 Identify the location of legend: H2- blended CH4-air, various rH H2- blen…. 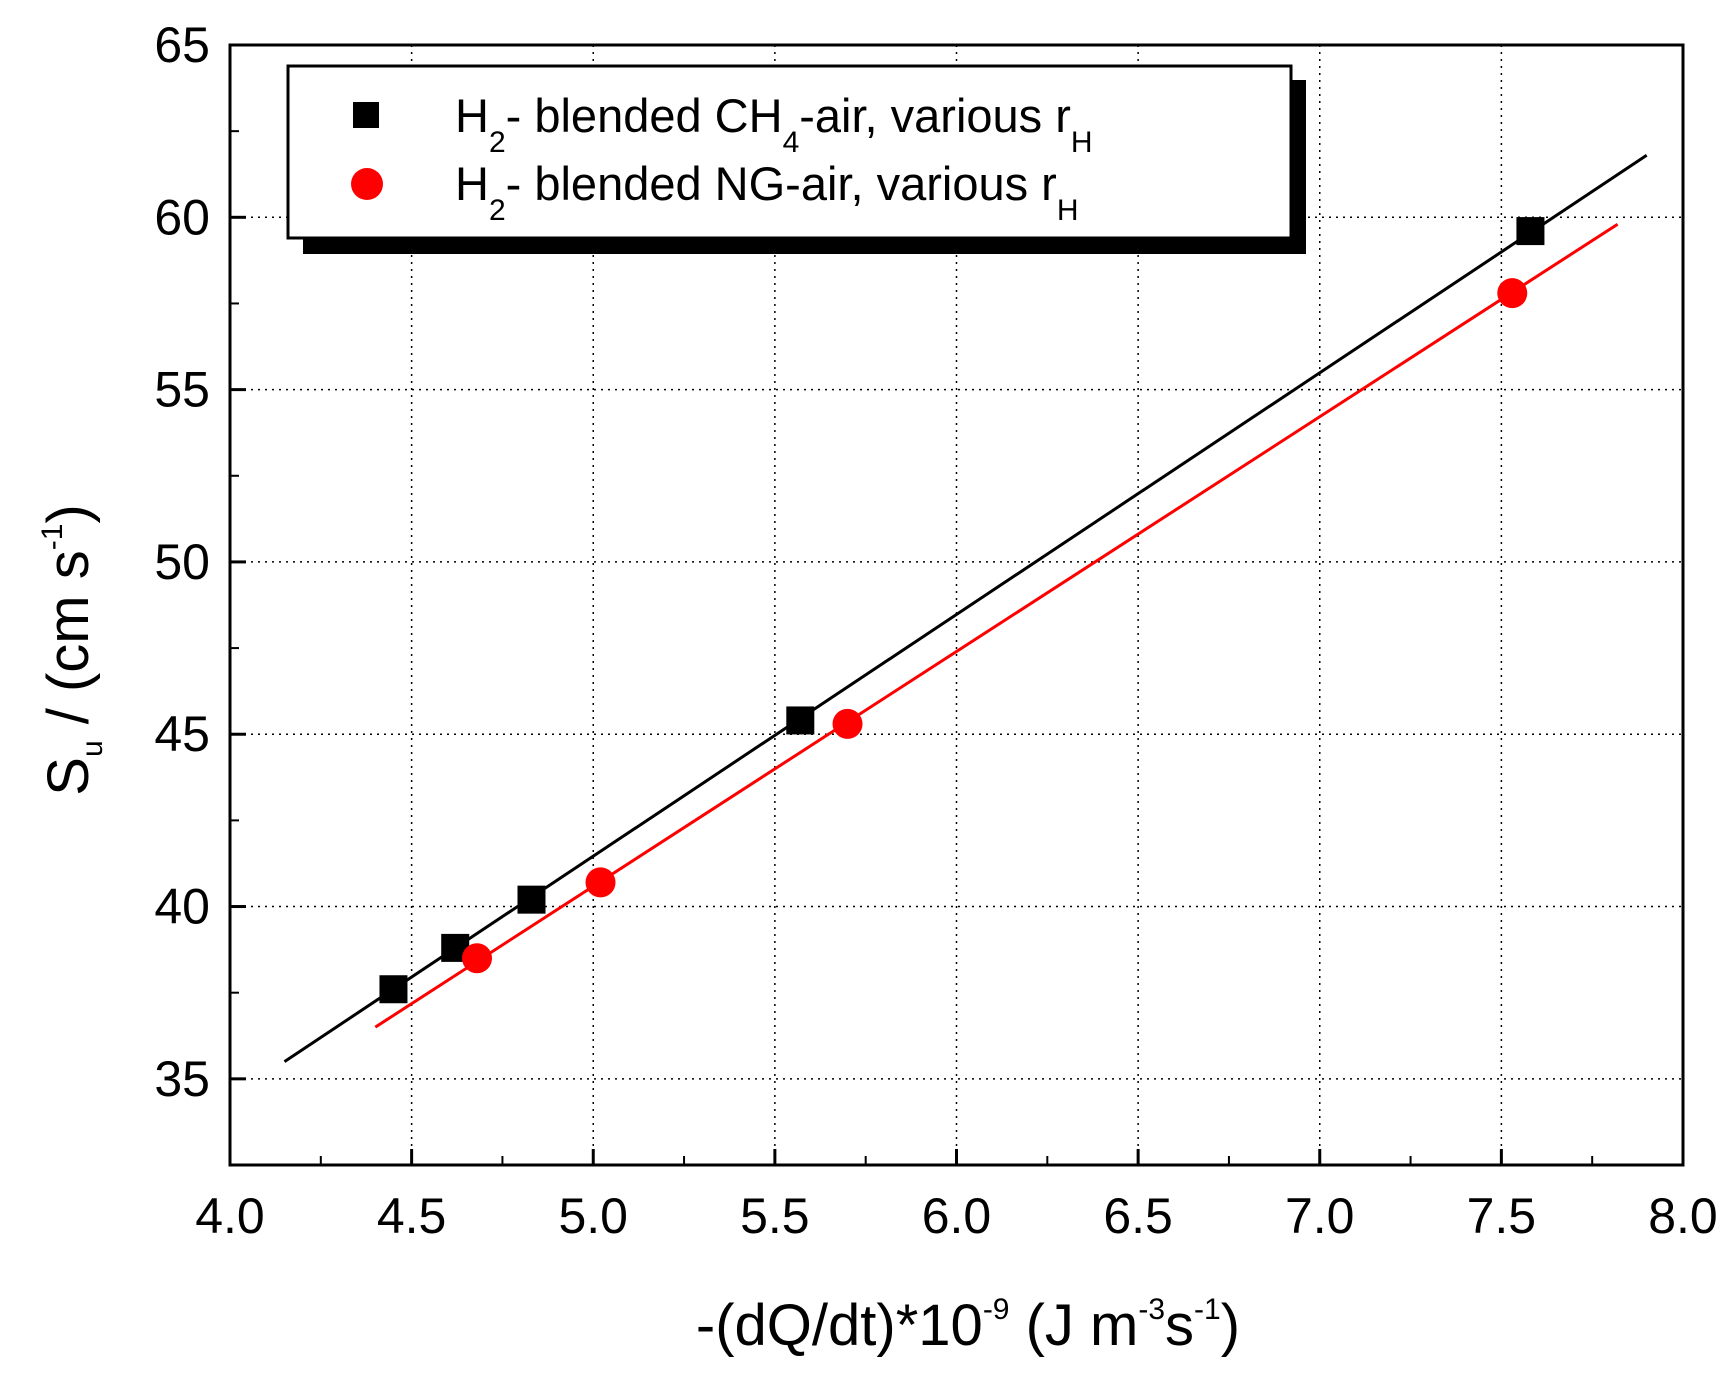
(796, 159).